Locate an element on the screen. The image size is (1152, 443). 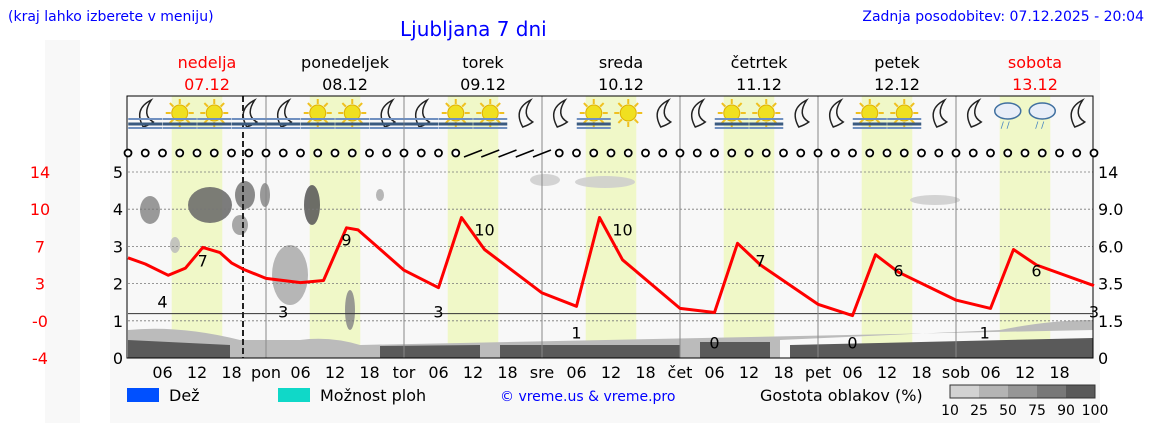
day-date: 12.12 is located at coordinates (897, 84).